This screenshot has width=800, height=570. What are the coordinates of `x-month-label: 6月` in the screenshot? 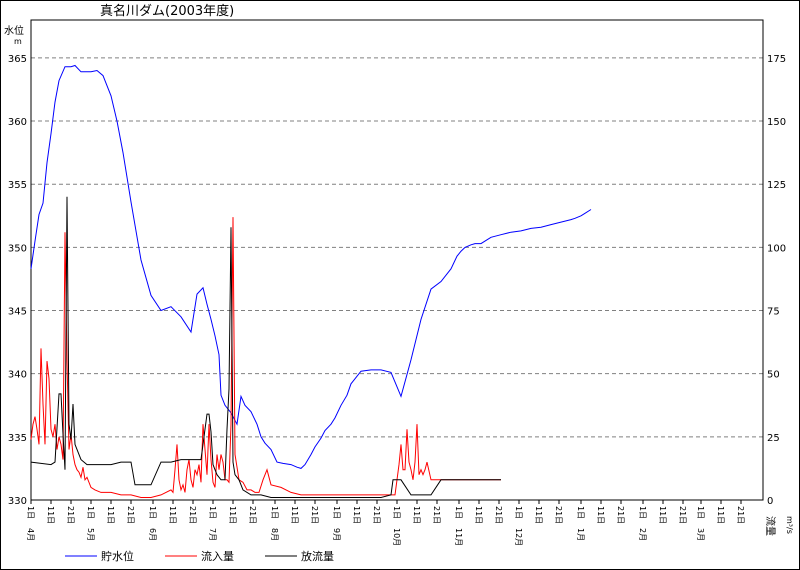 It's located at (152, 534).